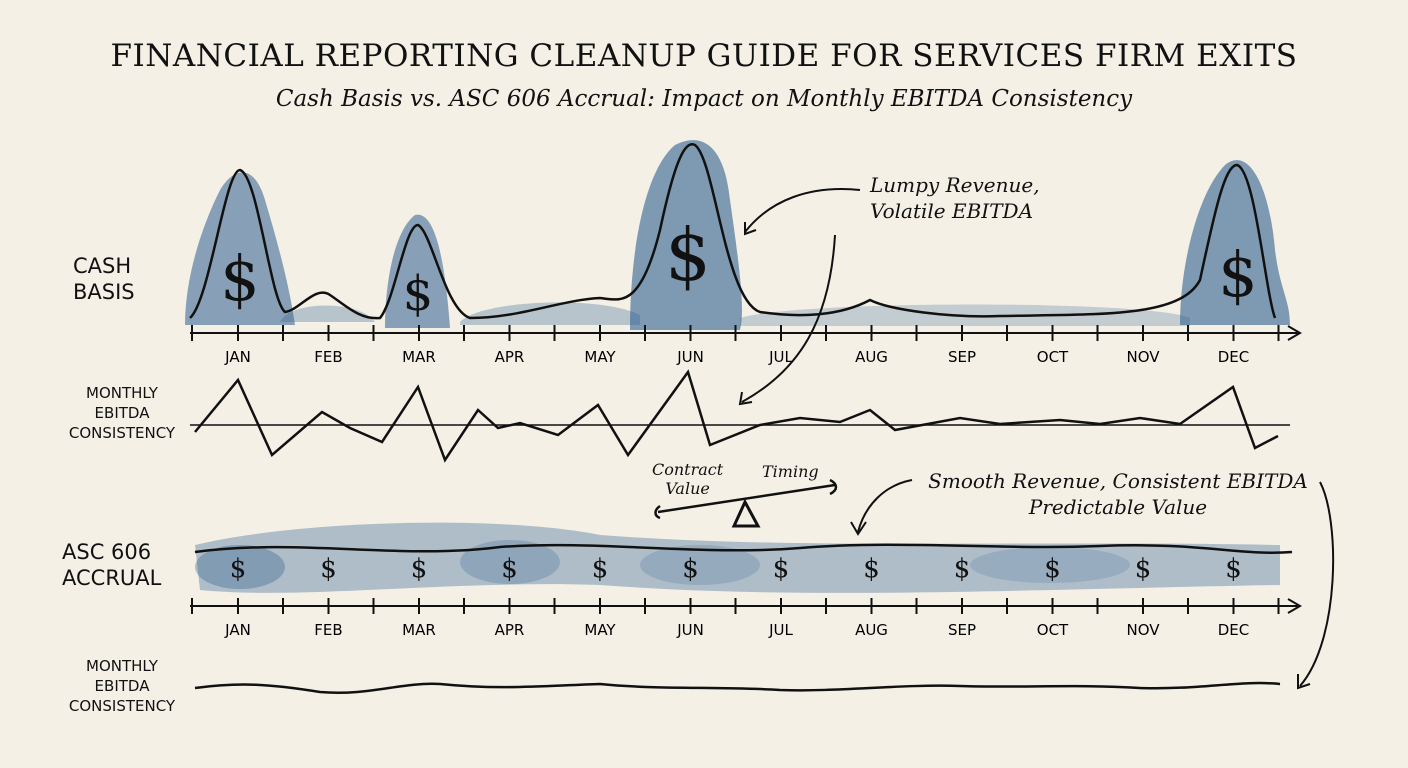  I want to click on cash-basis-axis, so click(746, 333).